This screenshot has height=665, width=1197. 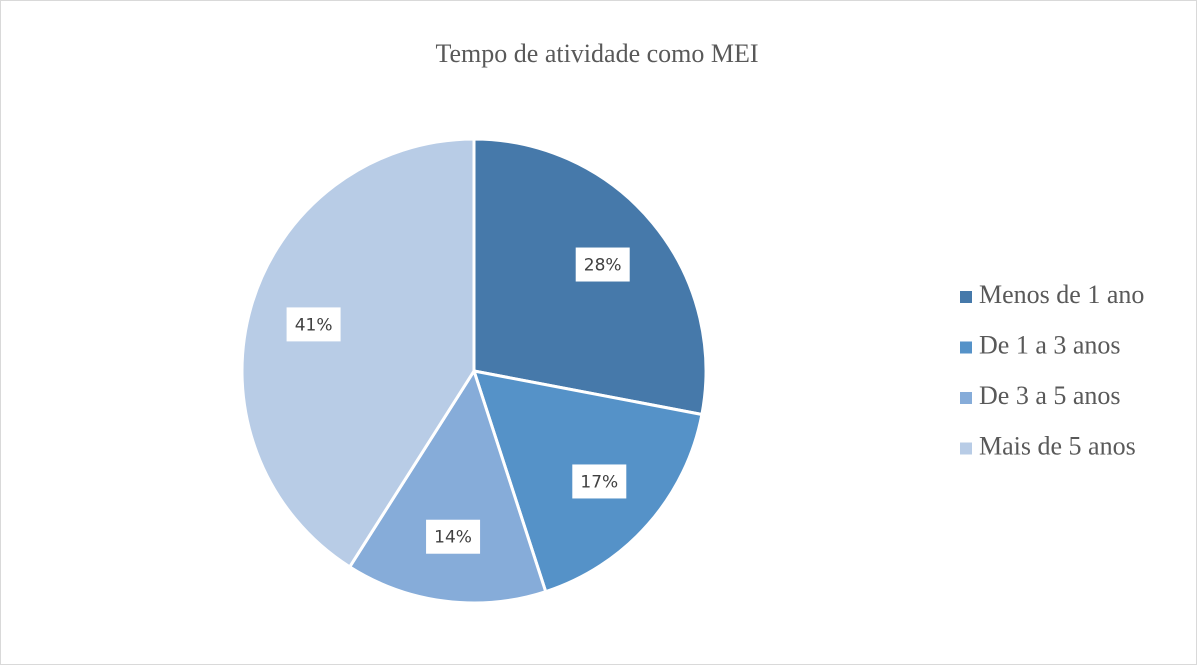 I want to click on data-label: 41%, so click(x=314, y=325).